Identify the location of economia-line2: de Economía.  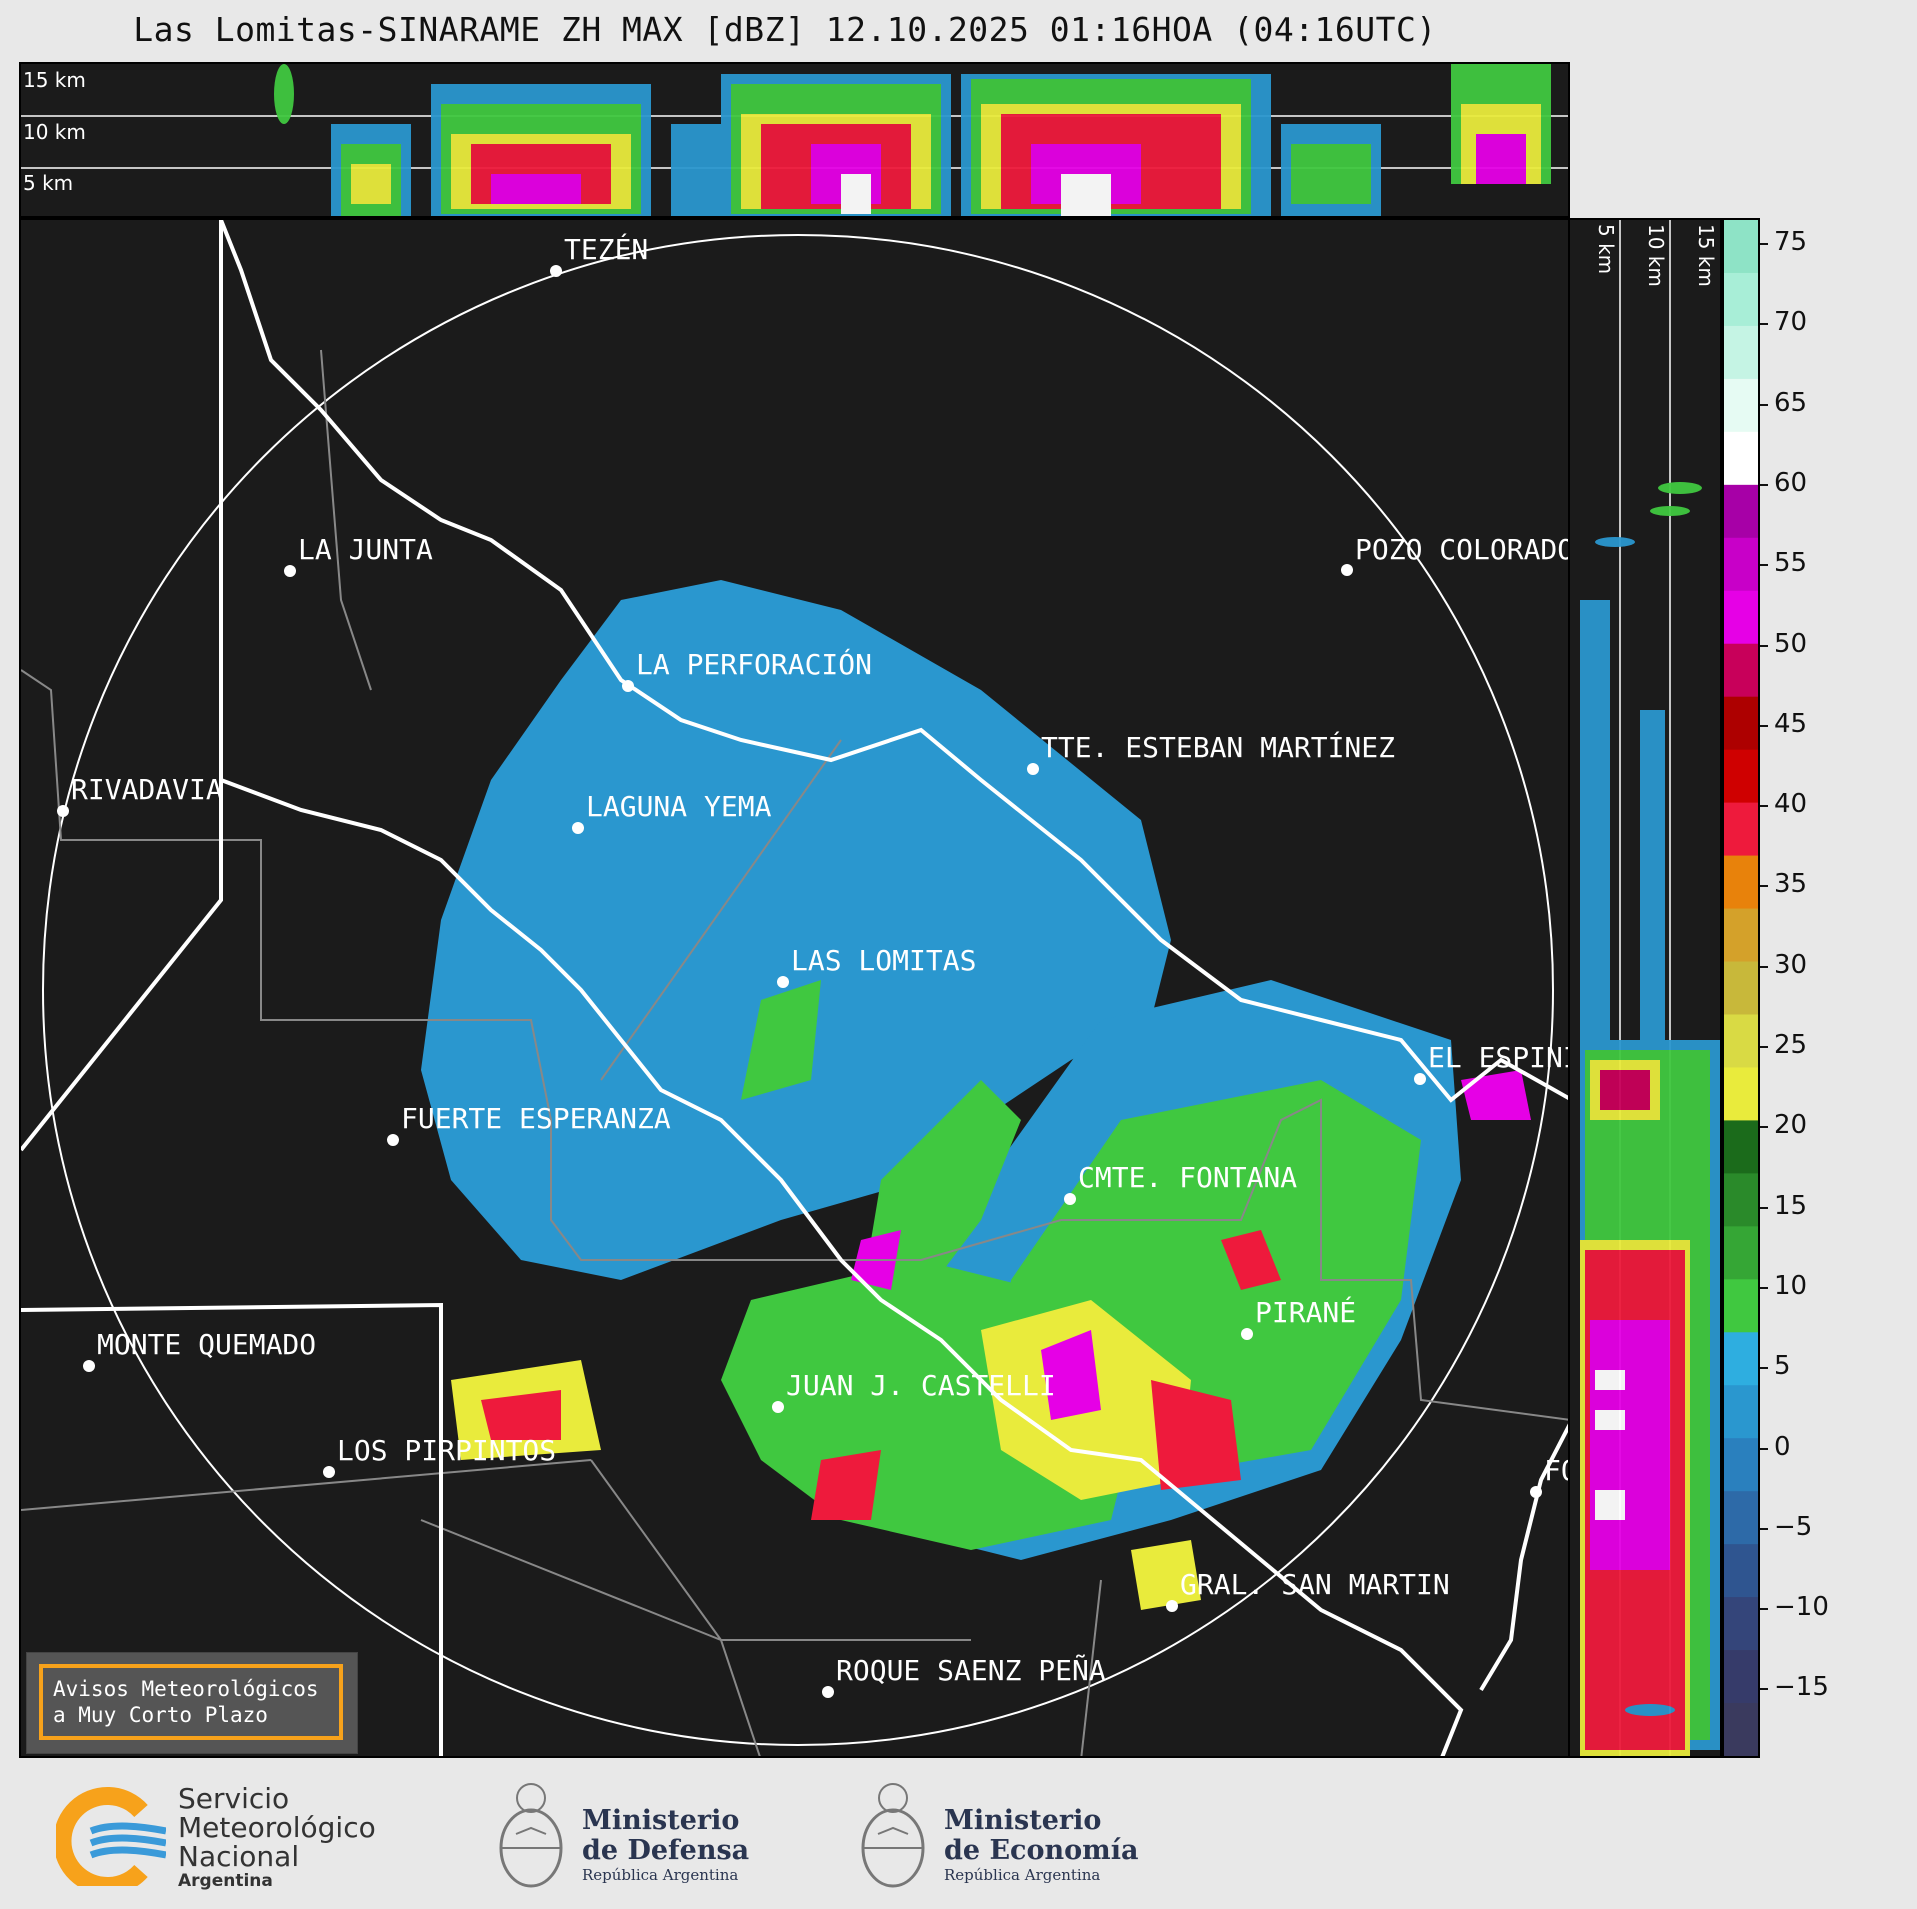
(1041, 1850).